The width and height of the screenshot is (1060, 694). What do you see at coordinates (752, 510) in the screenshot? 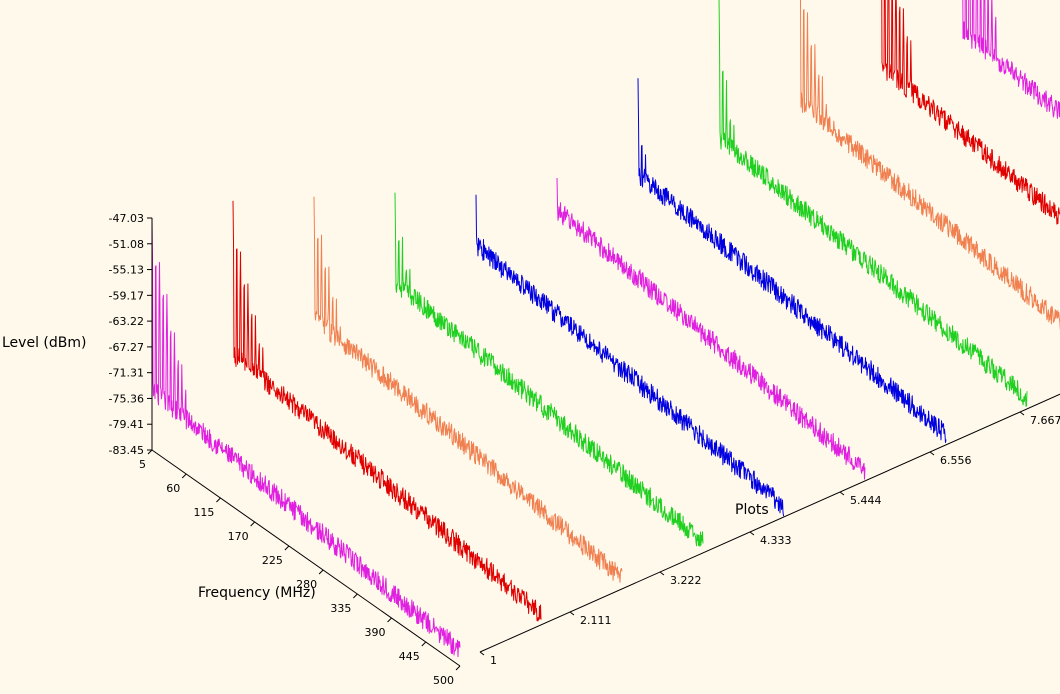
I see `plots-axis-title: Plots` at bounding box center [752, 510].